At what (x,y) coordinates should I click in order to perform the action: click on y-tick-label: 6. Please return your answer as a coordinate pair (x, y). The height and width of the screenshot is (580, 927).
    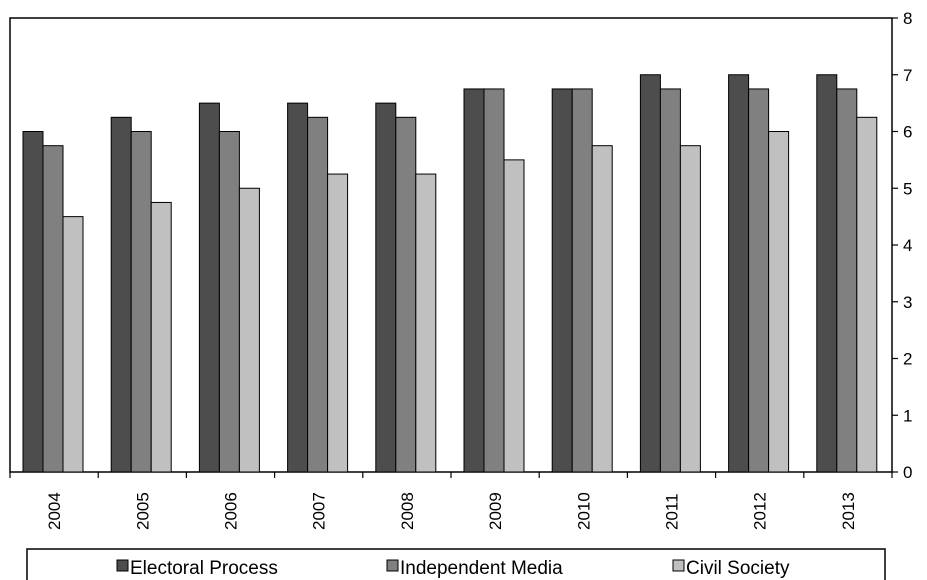
    Looking at the image, I should click on (907, 132).